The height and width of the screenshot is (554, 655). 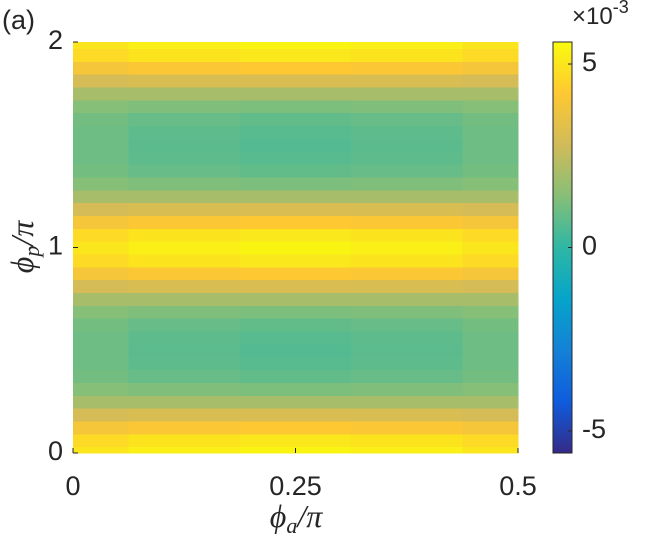 I want to click on x-tick-label: 0.5, so click(x=518, y=486).